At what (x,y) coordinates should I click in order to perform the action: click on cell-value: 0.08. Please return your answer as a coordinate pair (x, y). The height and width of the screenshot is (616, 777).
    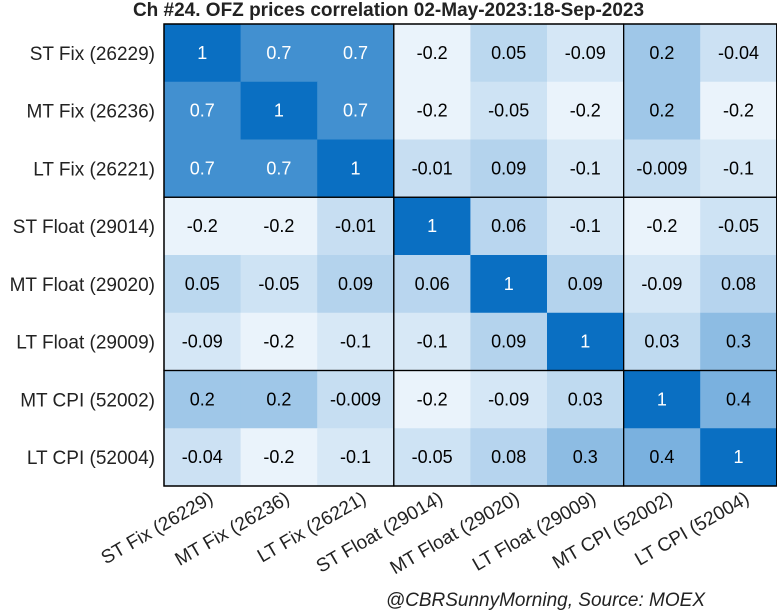
    Looking at the image, I should click on (738, 284).